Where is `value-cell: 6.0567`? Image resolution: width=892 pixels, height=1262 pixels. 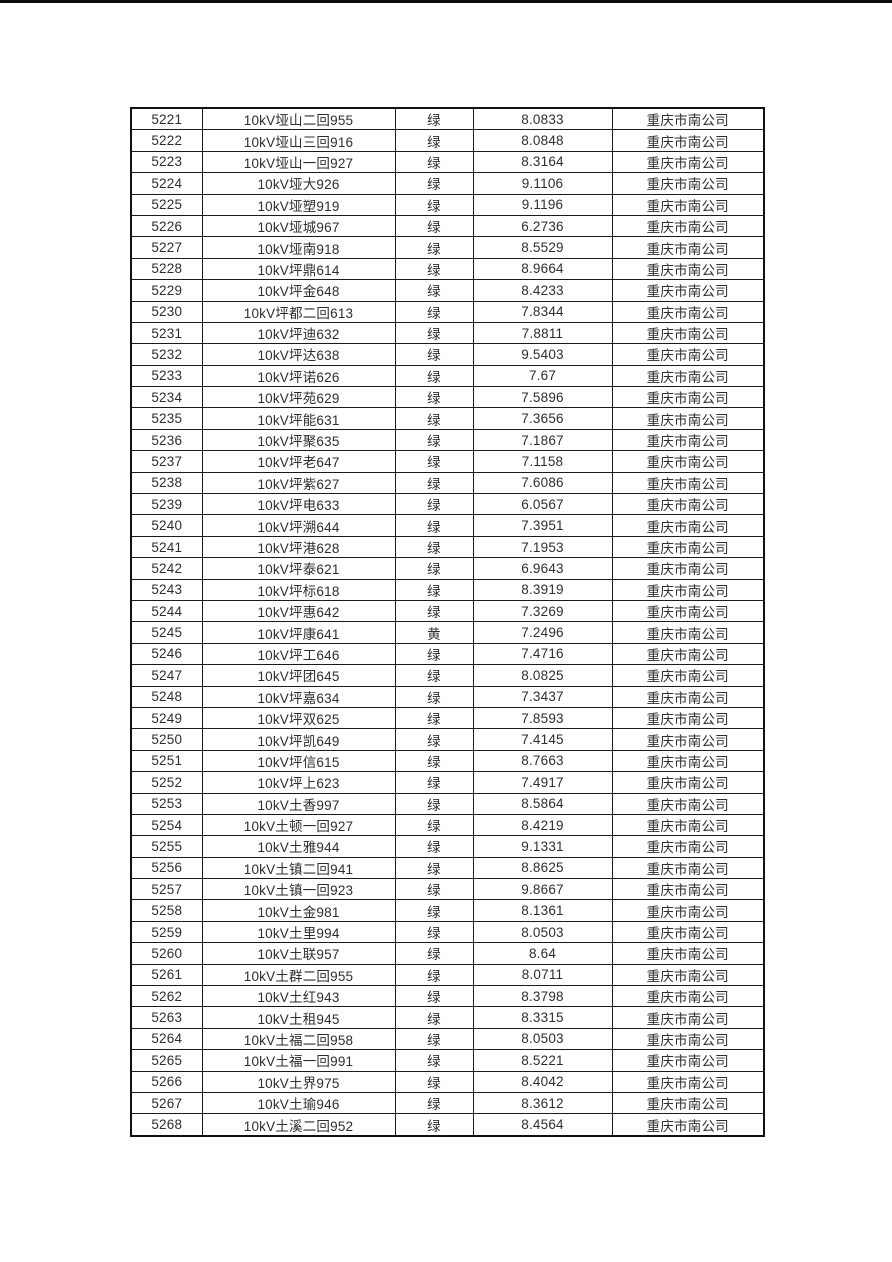
value-cell: 6.0567 is located at coordinates (542, 504).